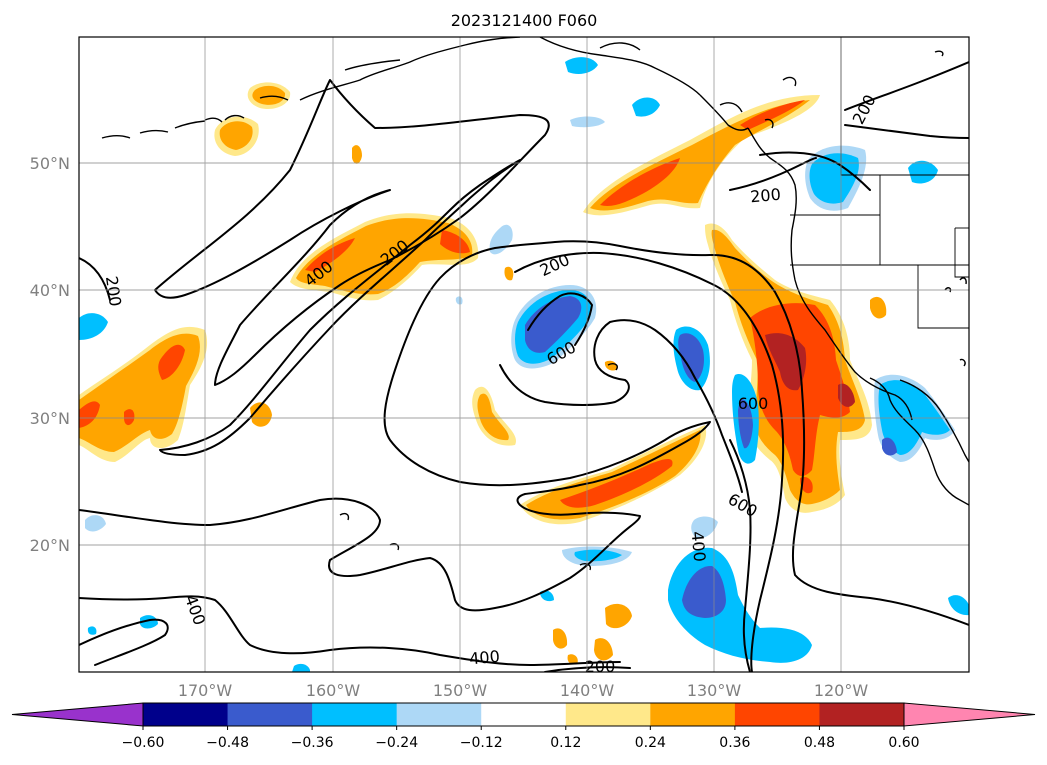 The height and width of the screenshot is (765, 1047). Describe the element at coordinates (77, 714) in the screenshot. I see `colorbar-extend-min` at that location.